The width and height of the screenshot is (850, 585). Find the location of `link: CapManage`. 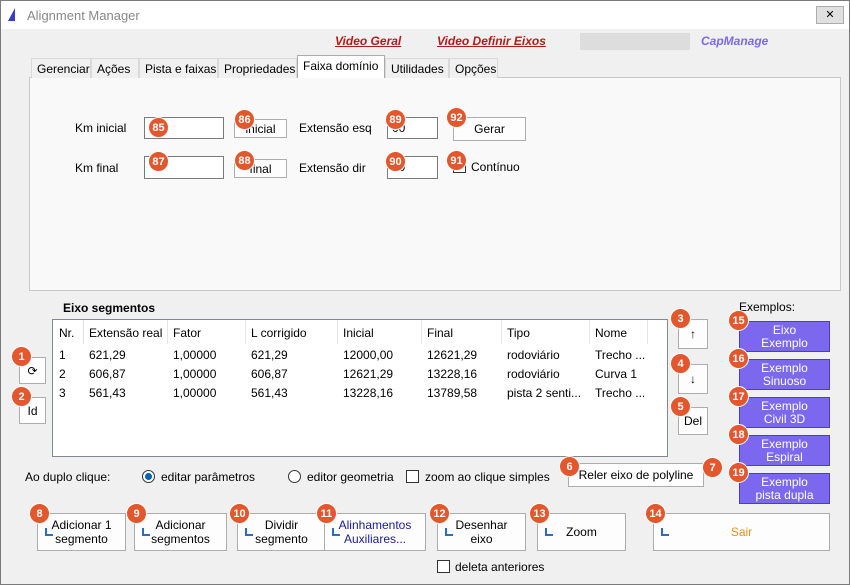

link: CapManage is located at coordinates (735, 41).